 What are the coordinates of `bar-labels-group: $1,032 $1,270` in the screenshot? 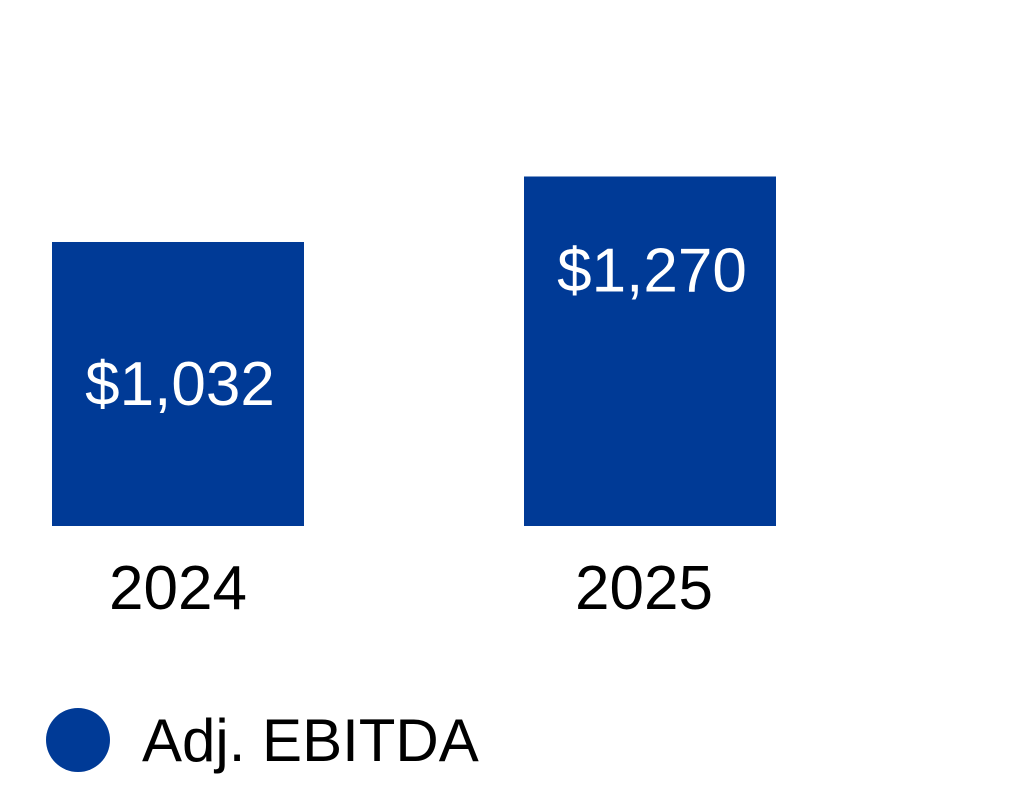 It's located at (416, 327).